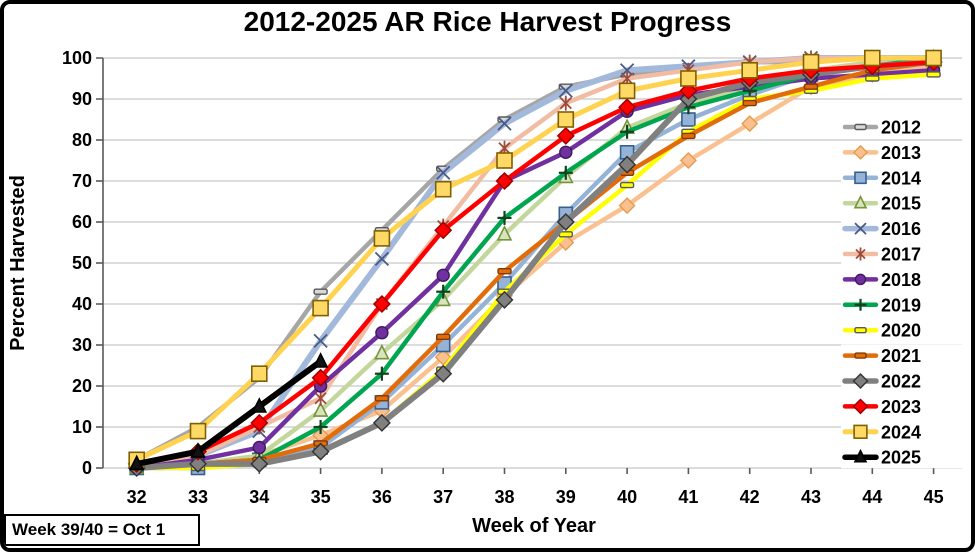 The height and width of the screenshot is (552, 975). I want to click on legend-label-2018: 2018, so click(901, 280).